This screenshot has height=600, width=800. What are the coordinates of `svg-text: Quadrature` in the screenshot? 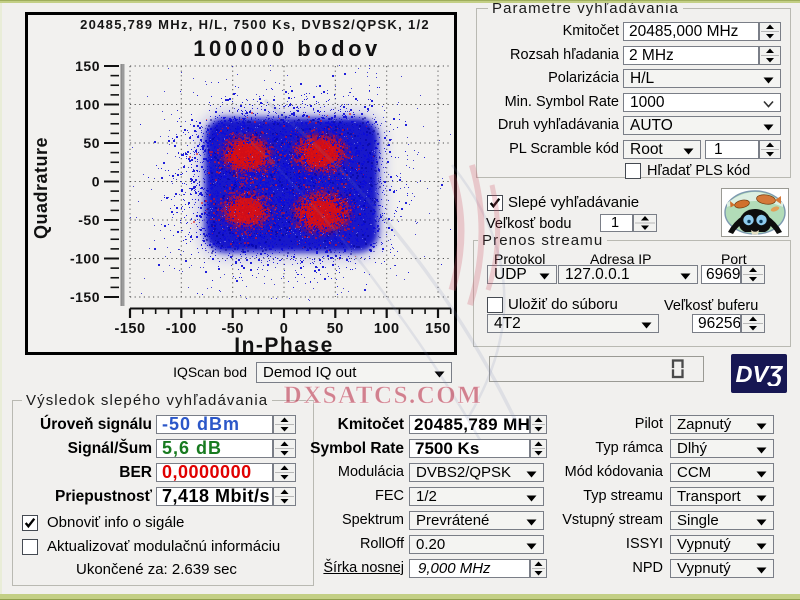 It's located at (41, 188).